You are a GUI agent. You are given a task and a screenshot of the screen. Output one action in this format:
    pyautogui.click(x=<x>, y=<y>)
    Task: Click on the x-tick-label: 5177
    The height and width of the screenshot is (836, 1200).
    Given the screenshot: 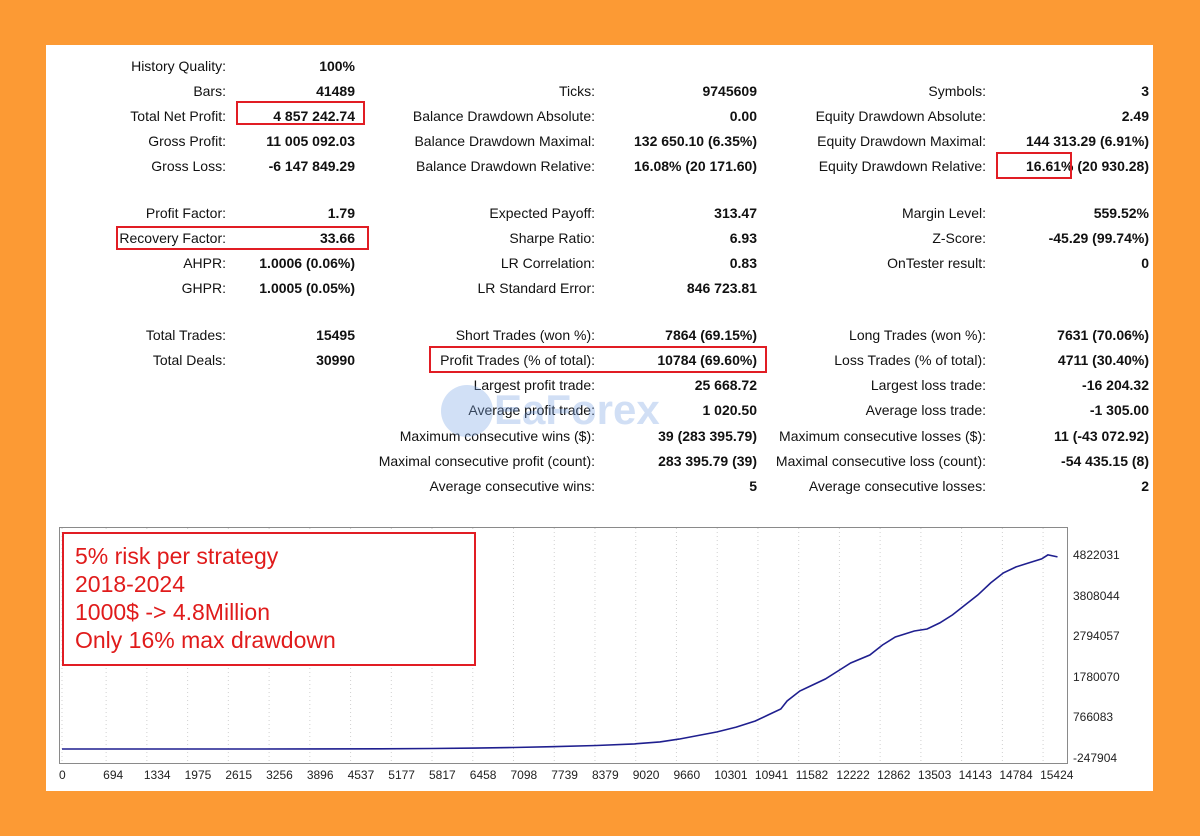 What is the action you would take?
    pyautogui.click(x=401, y=775)
    